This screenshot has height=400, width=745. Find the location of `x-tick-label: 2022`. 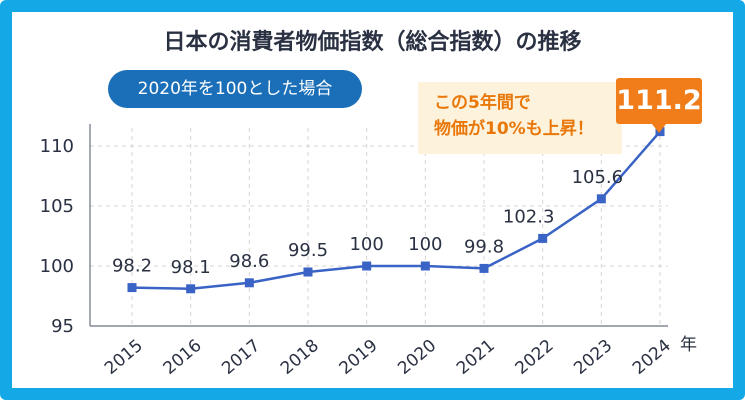

x-tick-label: 2022 is located at coordinates (535, 357).